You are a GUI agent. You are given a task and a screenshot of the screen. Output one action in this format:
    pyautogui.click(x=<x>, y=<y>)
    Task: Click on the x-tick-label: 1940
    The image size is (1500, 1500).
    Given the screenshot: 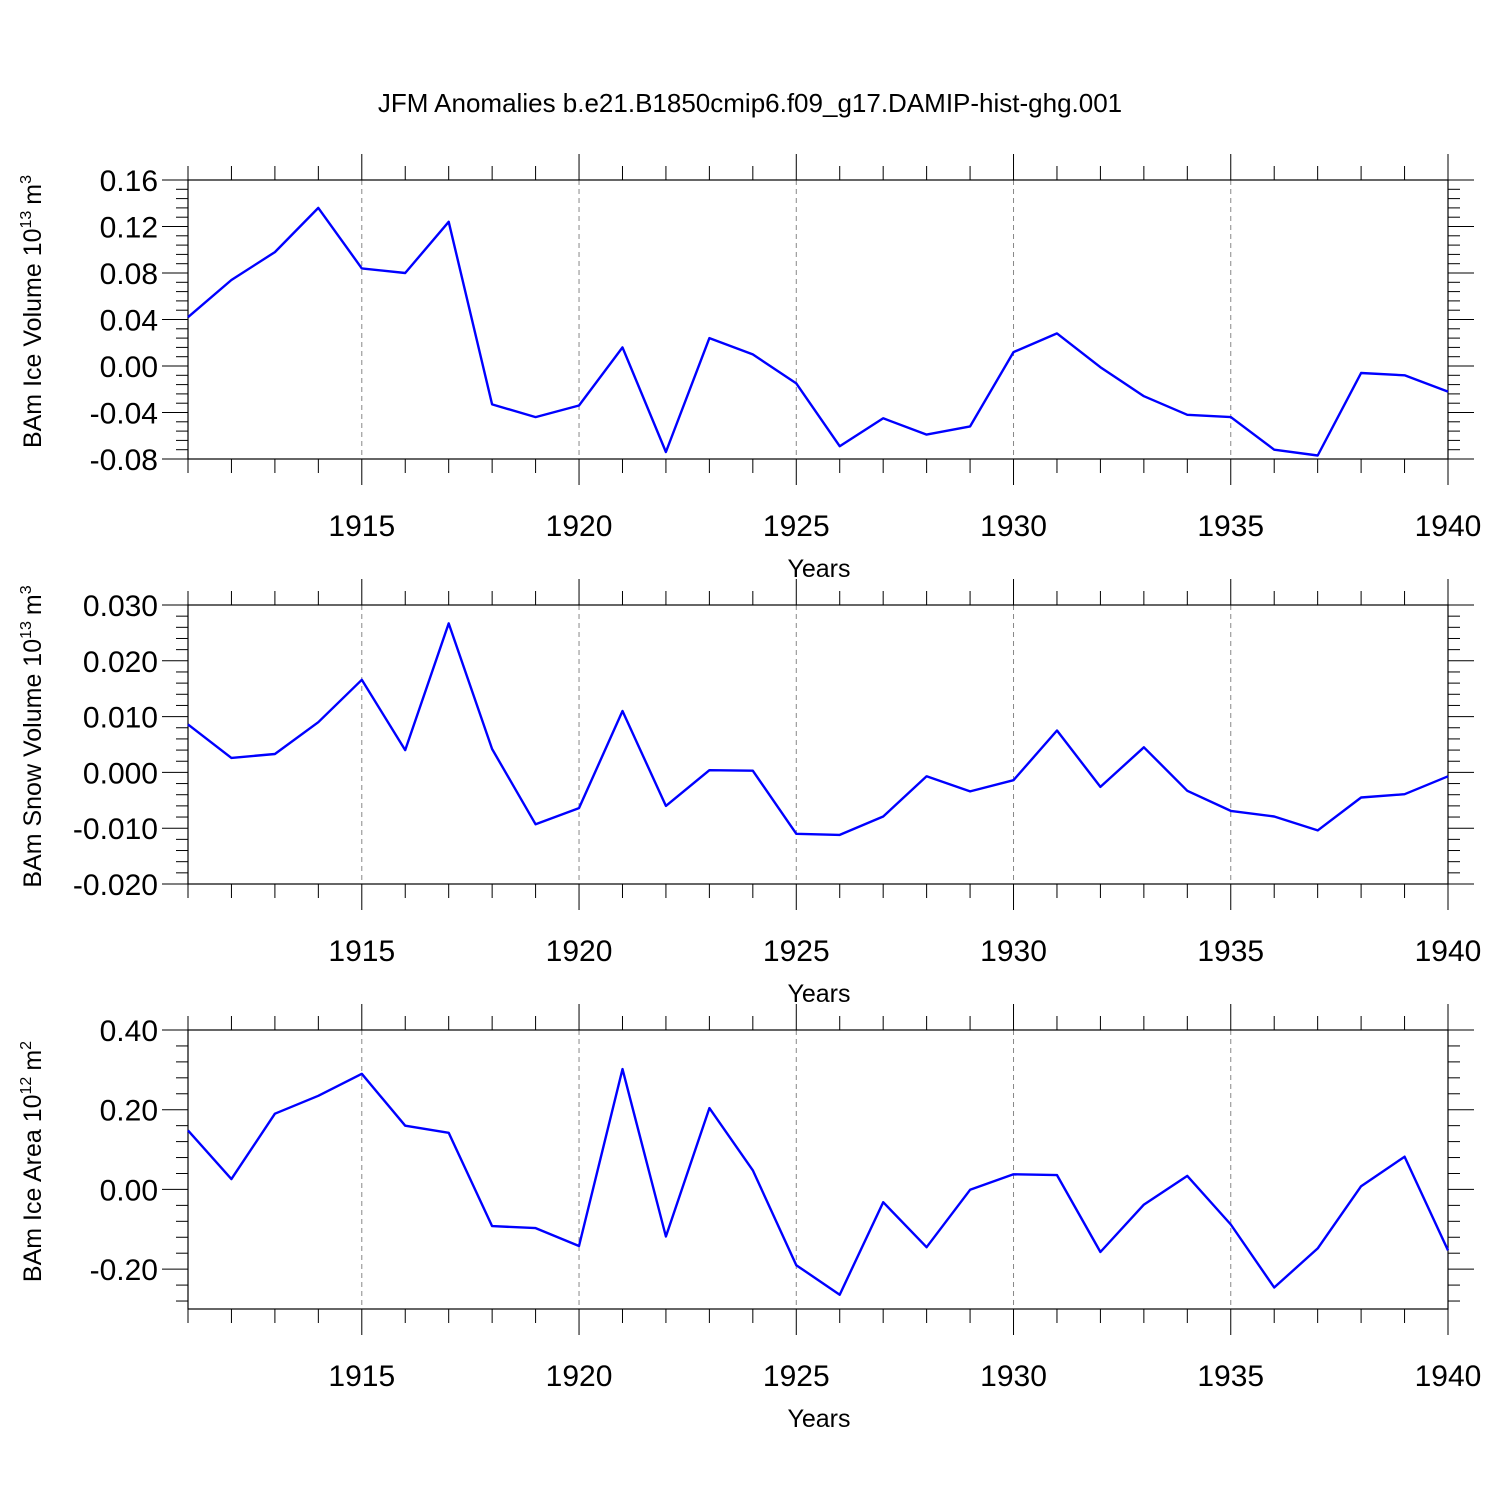 What is the action you would take?
    pyautogui.click(x=1448, y=526)
    